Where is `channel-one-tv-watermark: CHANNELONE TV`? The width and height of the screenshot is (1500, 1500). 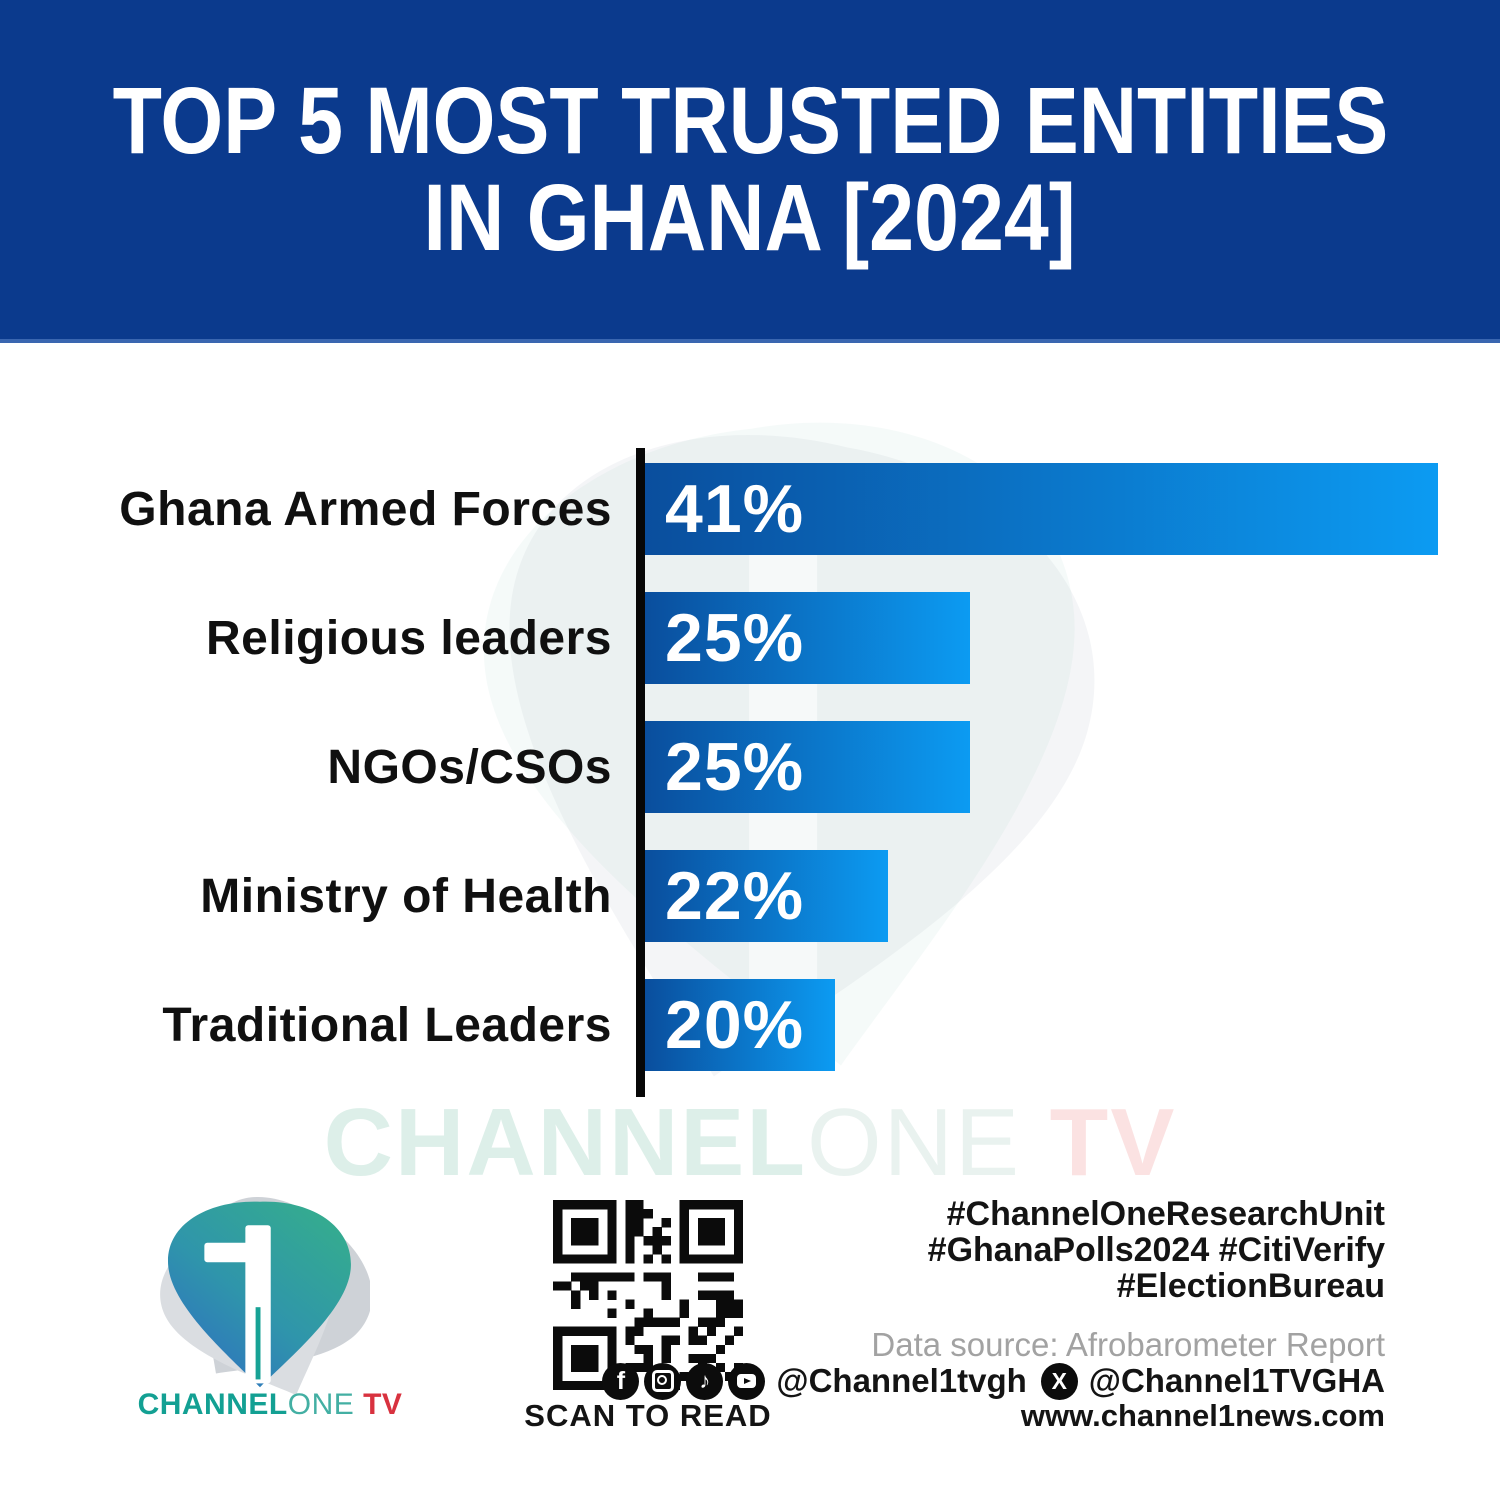
channel-one-tv-watermark: CHANNELONE TV is located at coordinates (750, 1143).